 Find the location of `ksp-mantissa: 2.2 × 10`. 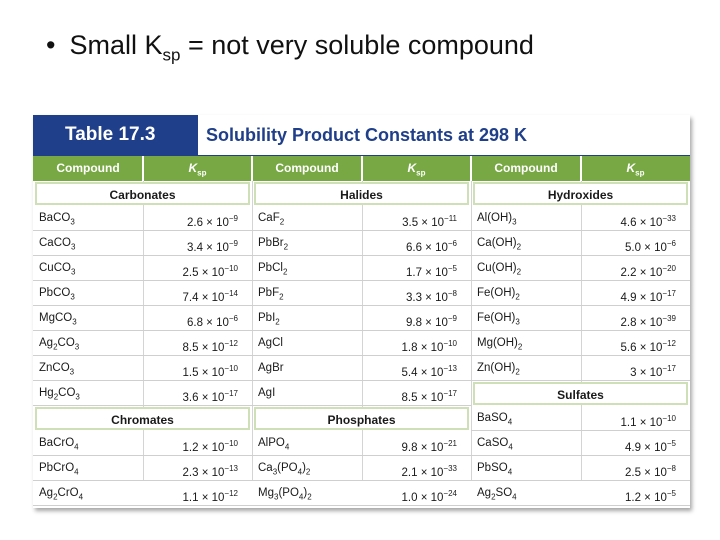

ksp-mantissa: 2.2 × 10 is located at coordinates (641, 272).